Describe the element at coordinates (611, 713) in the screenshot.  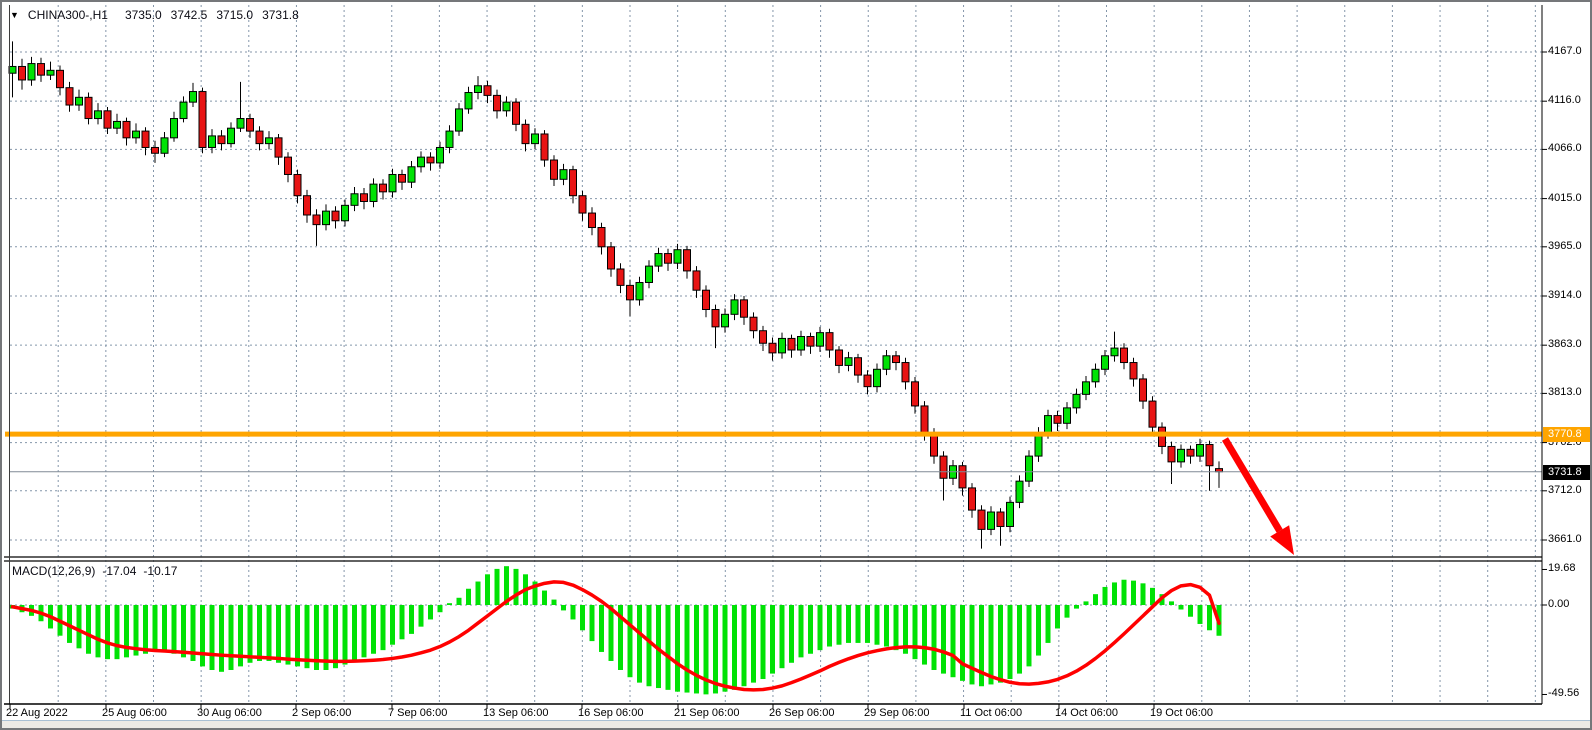
I see `time-tick-label: 16 Sep 06:00` at that location.